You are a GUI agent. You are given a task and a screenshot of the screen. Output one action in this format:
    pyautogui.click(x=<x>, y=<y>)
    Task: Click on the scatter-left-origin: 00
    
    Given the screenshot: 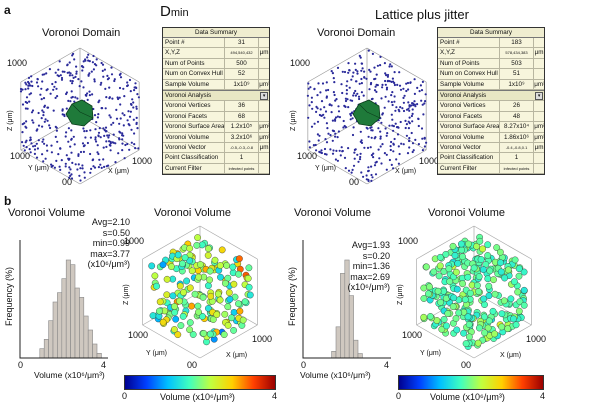 What is the action you would take?
    pyautogui.click(x=192, y=365)
    